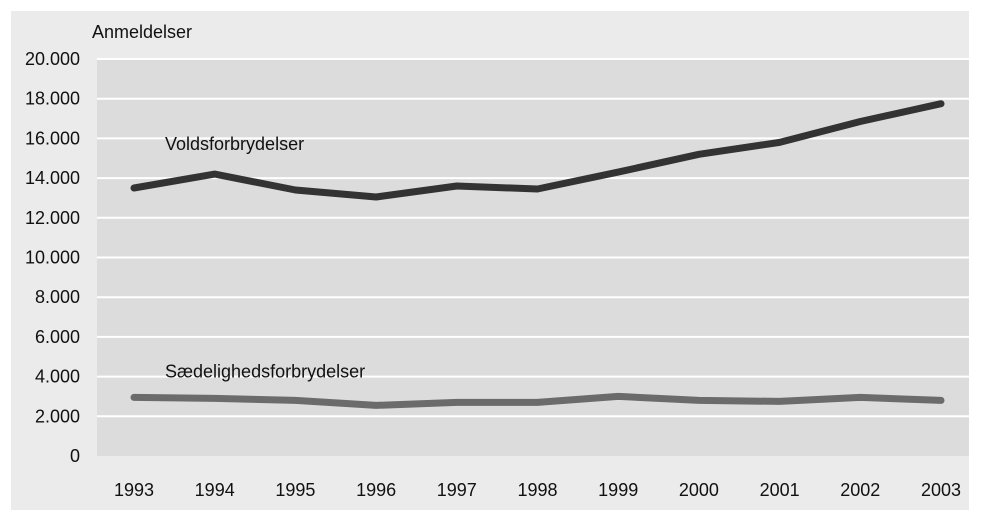 The height and width of the screenshot is (518, 981). What do you see at coordinates (142, 32) in the screenshot?
I see `y-axis-title: Anmeldelser` at bounding box center [142, 32].